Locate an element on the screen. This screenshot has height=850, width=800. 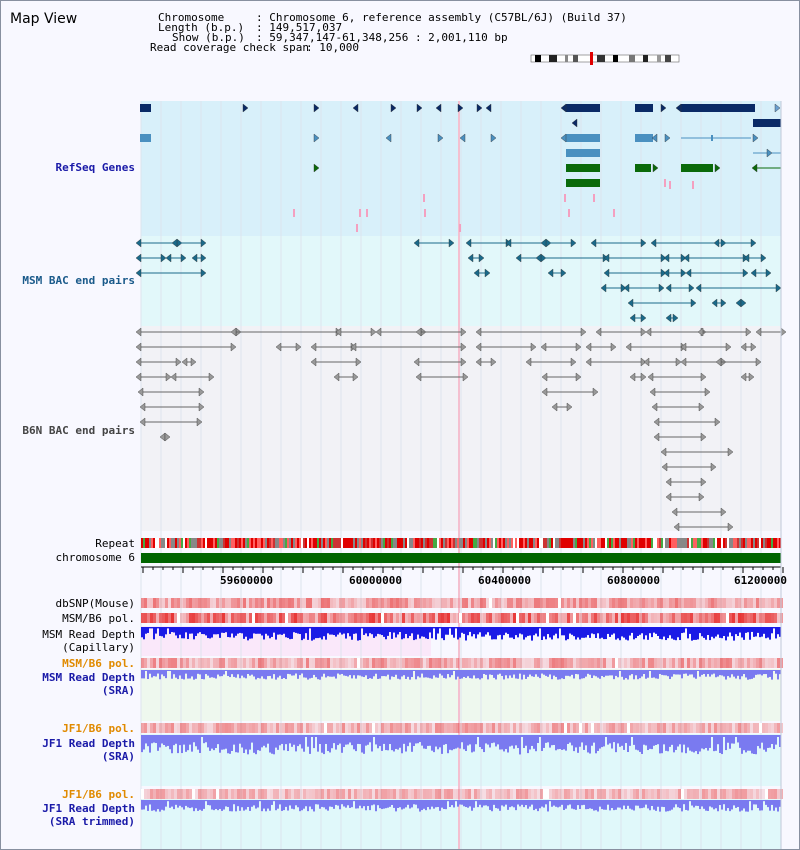
gene-feature is located at coordinates (438, 108).